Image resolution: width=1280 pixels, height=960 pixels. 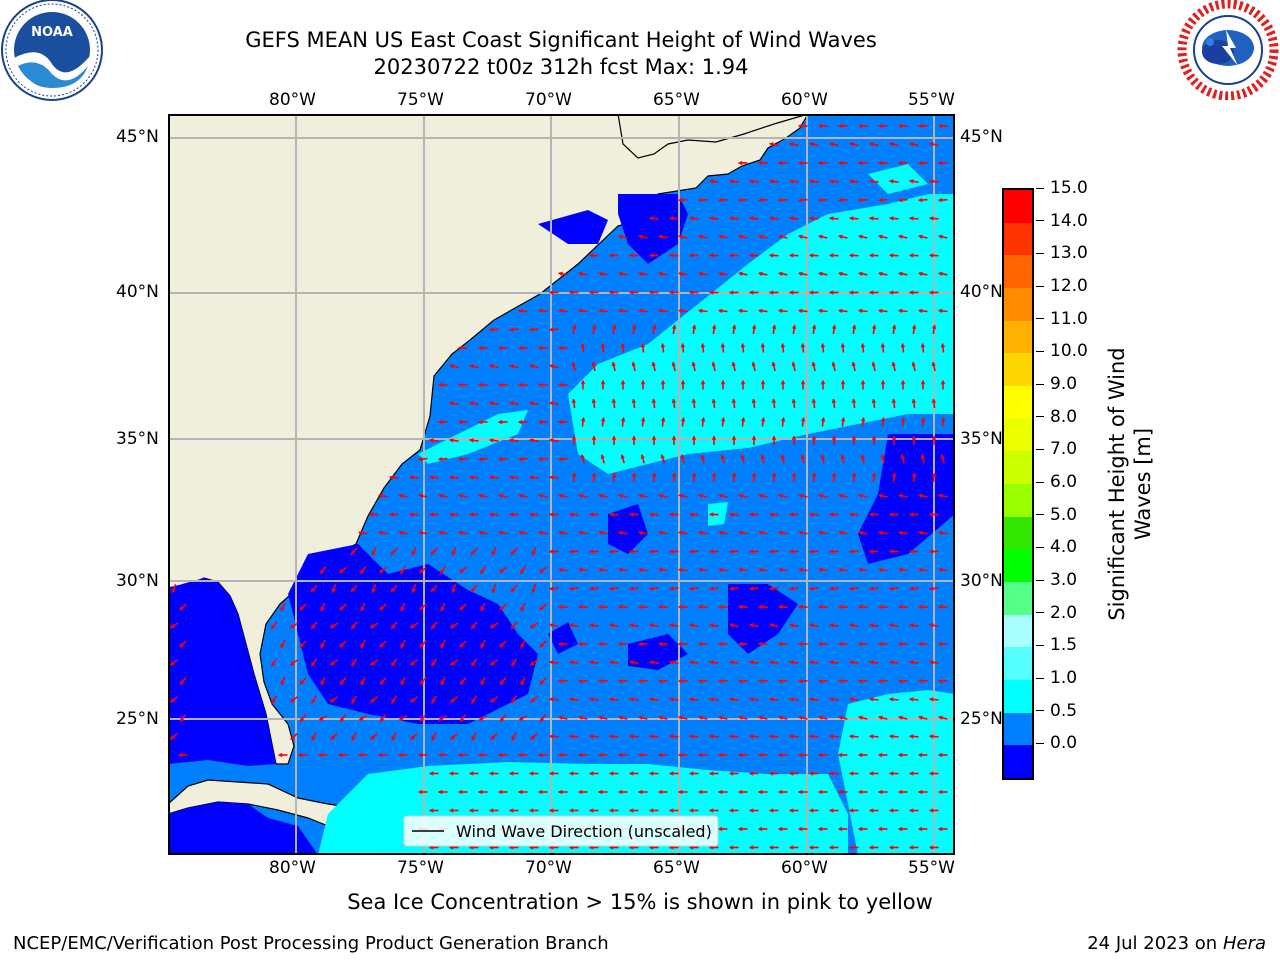 I want to click on colorbar-tick: 11.0, so click(x=1062, y=319).